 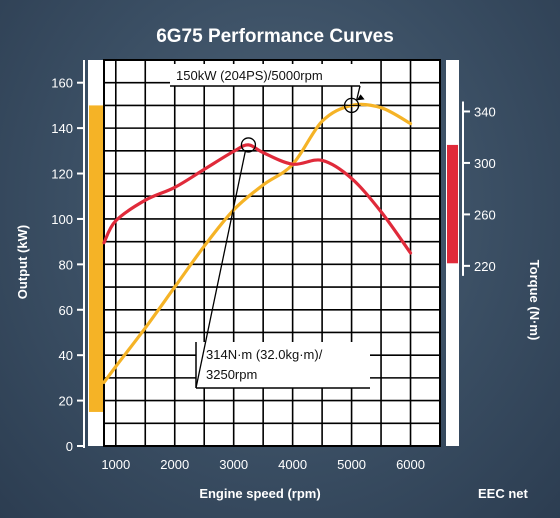 What do you see at coordinates (115, 464) in the screenshot?
I see `x-tick-label: 1000` at bounding box center [115, 464].